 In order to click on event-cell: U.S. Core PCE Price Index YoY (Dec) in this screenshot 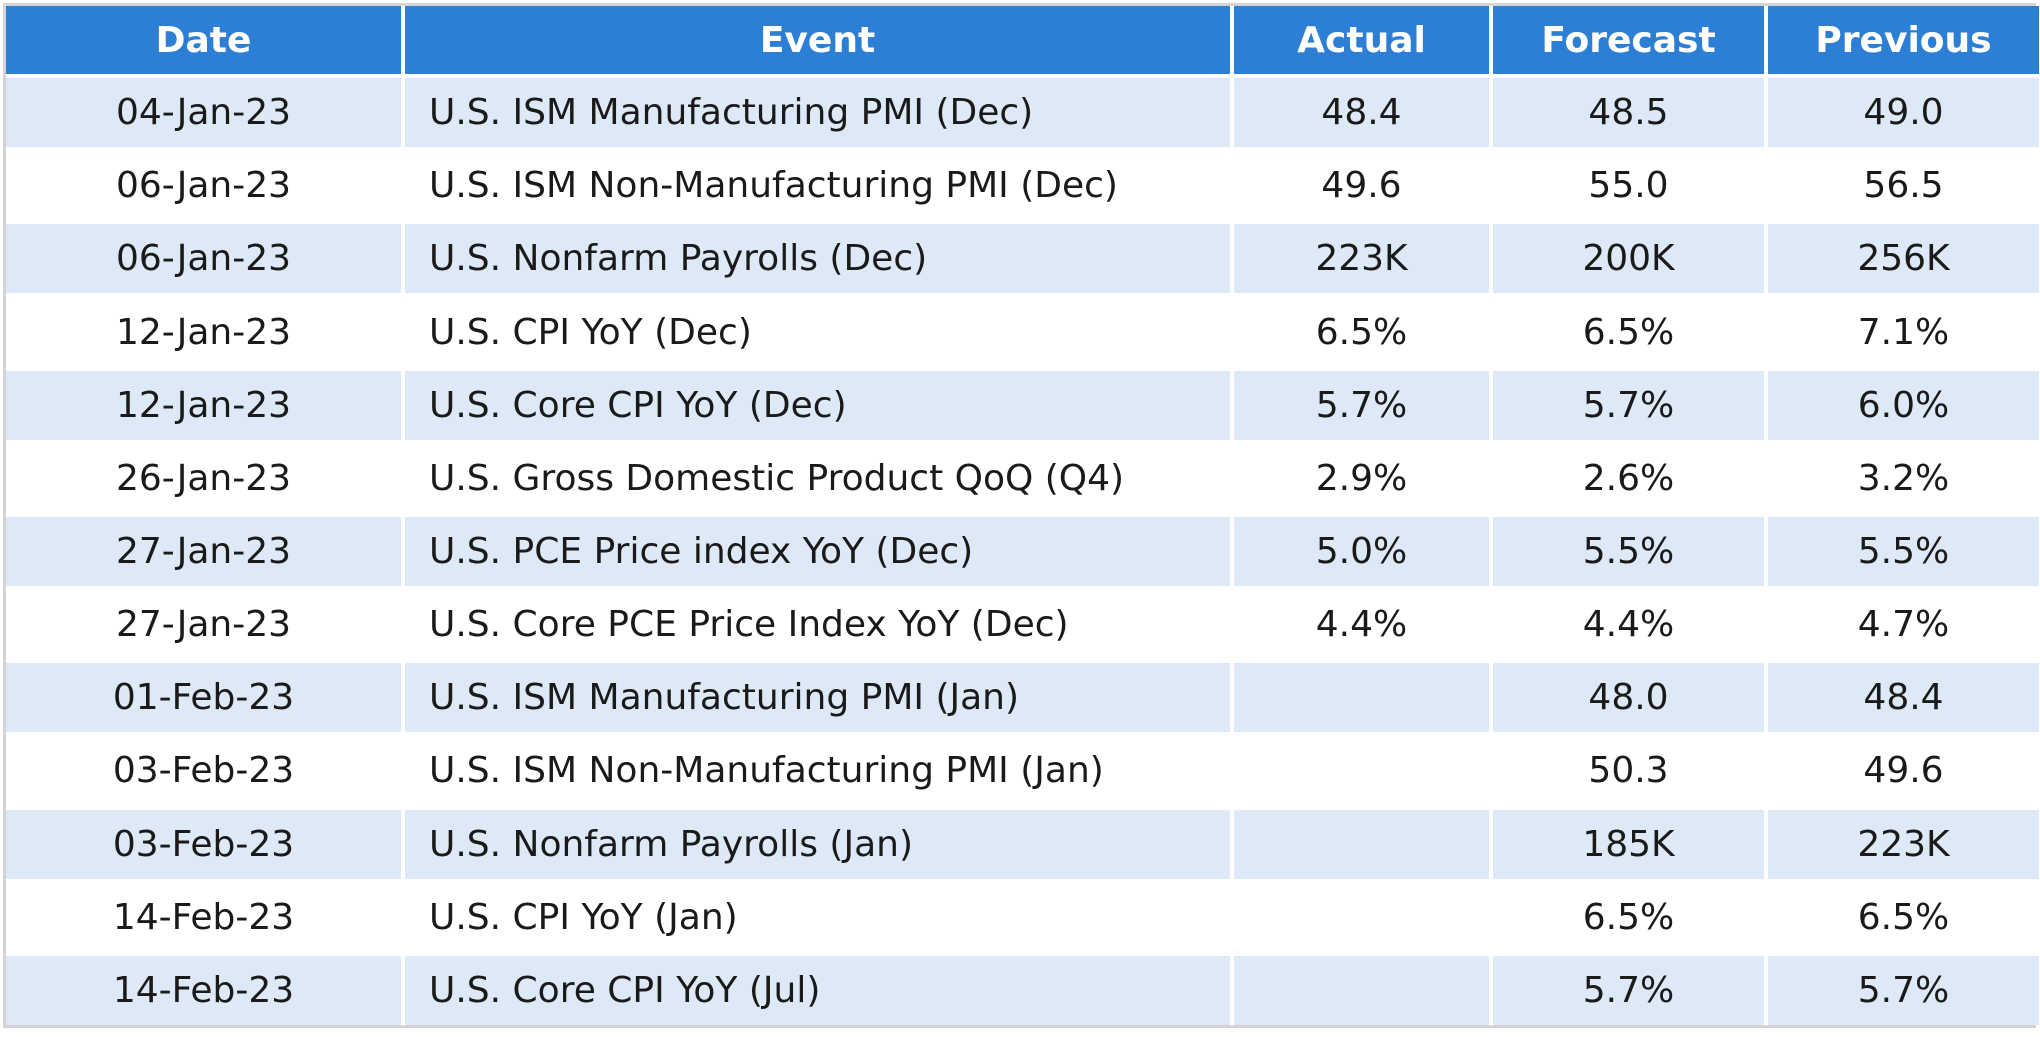, I will do `click(818, 626)`.